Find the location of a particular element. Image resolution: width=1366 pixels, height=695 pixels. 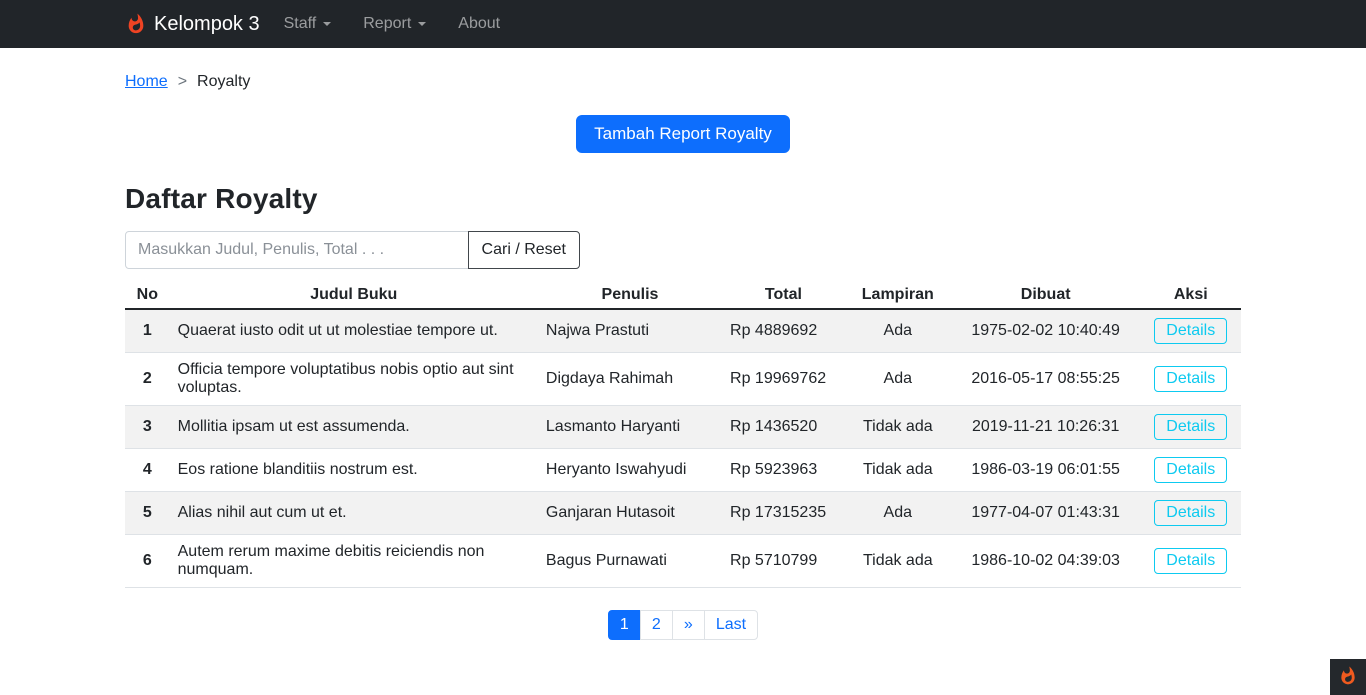

breadcrumb-current: Royalty is located at coordinates (224, 81).